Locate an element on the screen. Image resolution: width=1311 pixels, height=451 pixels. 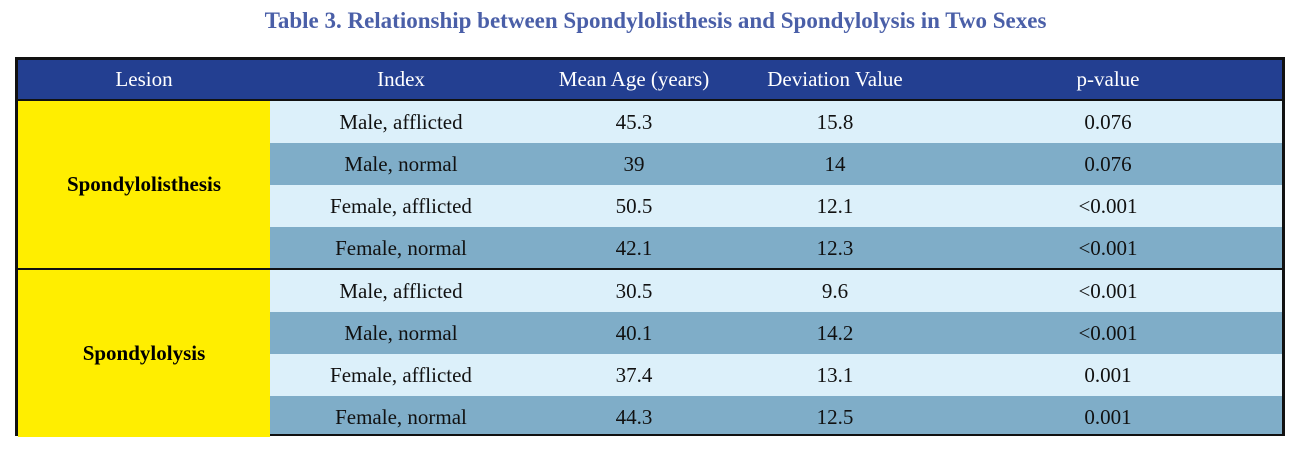
header-lesion: Lesion is located at coordinates (144, 79).